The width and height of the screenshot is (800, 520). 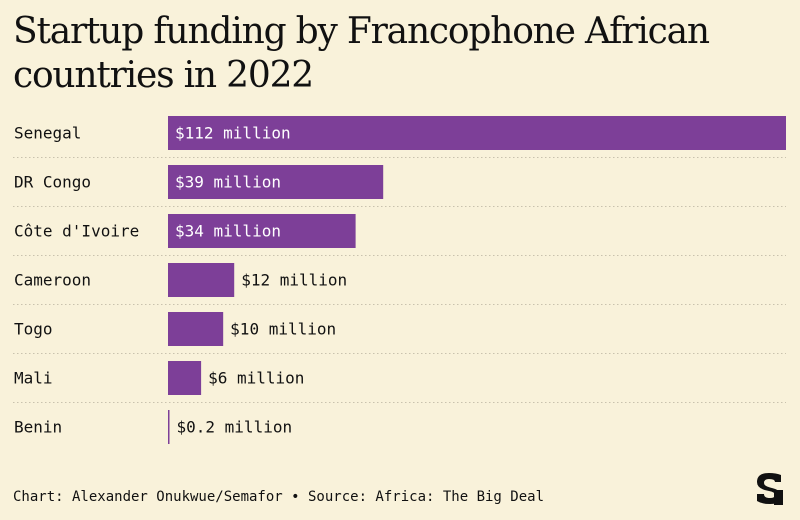 What do you see at coordinates (294, 280) in the screenshot?
I see `value-label: $12 million` at bounding box center [294, 280].